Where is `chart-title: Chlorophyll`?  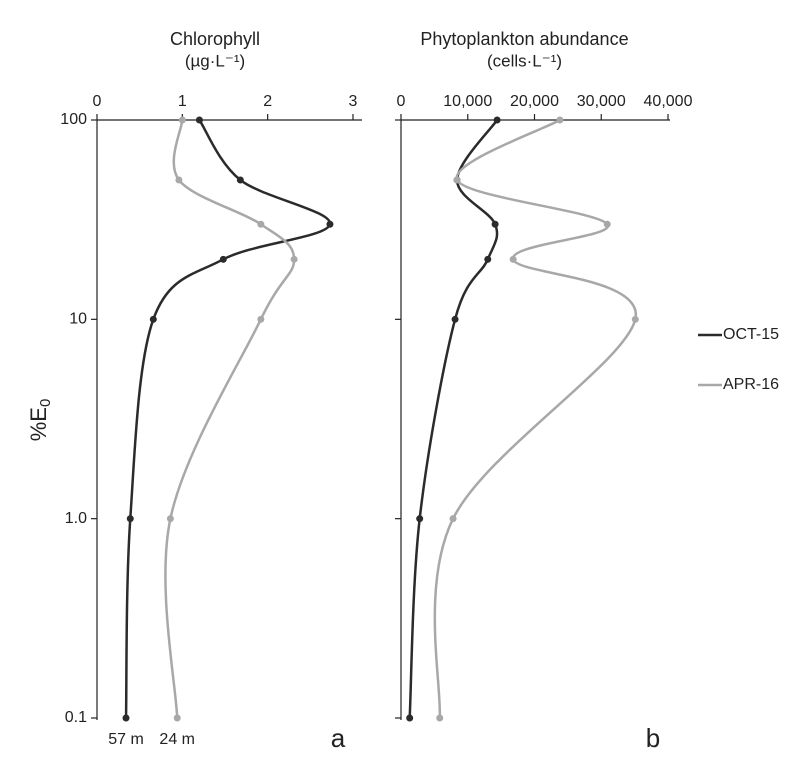 chart-title: Chlorophyll is located at coordinates (215, 39).